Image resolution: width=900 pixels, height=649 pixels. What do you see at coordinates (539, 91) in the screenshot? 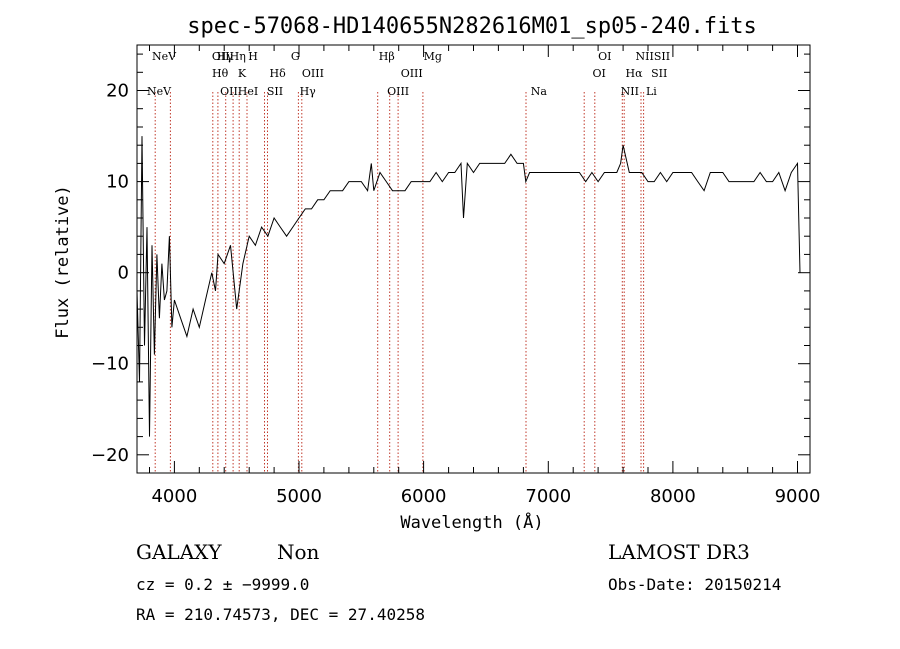
I see `emission-line-label: Na` at bounding box center [539, 91].